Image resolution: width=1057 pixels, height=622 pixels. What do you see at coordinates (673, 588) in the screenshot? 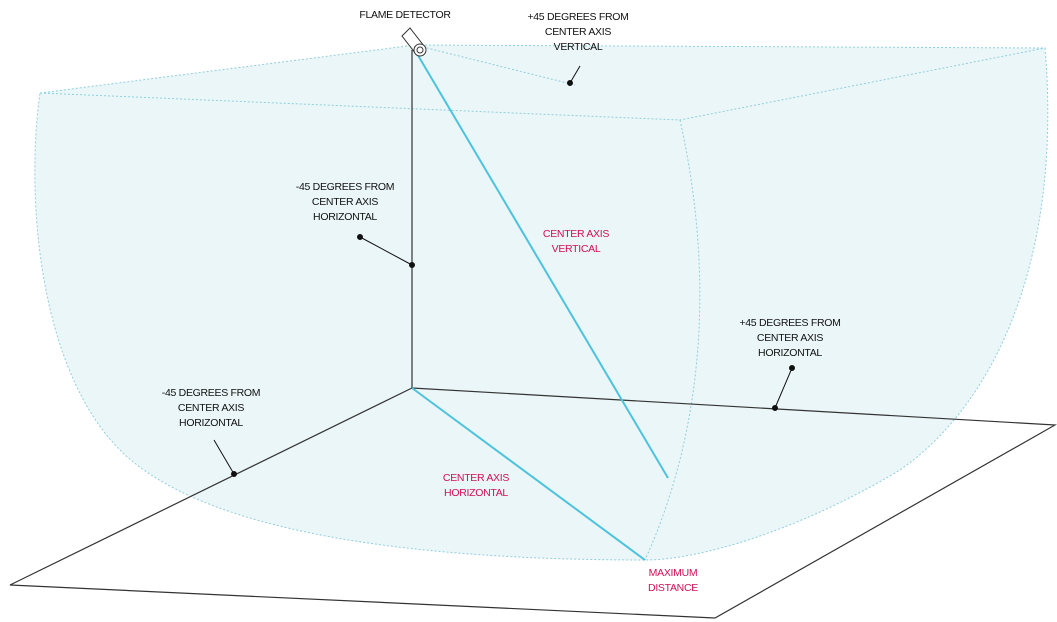
I see `label-line: DISTANCE` at bounding box center [673, 588].